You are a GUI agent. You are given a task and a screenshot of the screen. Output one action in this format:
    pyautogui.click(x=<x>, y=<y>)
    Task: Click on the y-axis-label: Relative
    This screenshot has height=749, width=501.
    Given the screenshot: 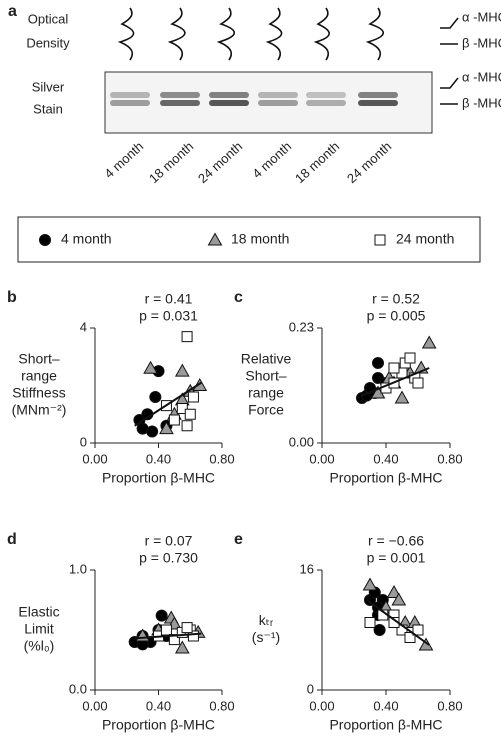 What is the action you would take?
    pyautogui.click(x=266, y=359)
    